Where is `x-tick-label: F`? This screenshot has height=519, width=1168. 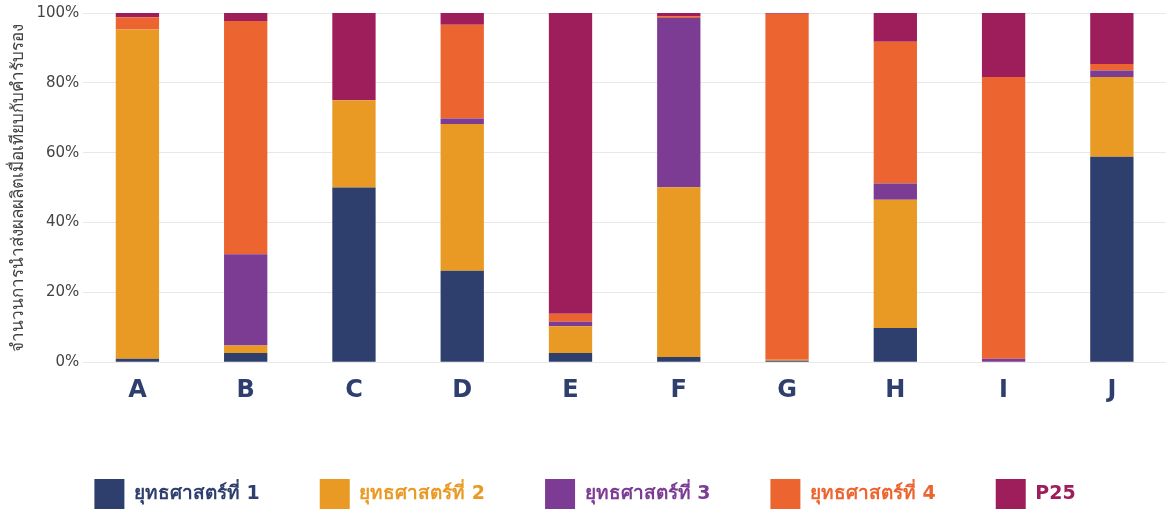 x-tick-label: F is located at coordinates (678, 388).